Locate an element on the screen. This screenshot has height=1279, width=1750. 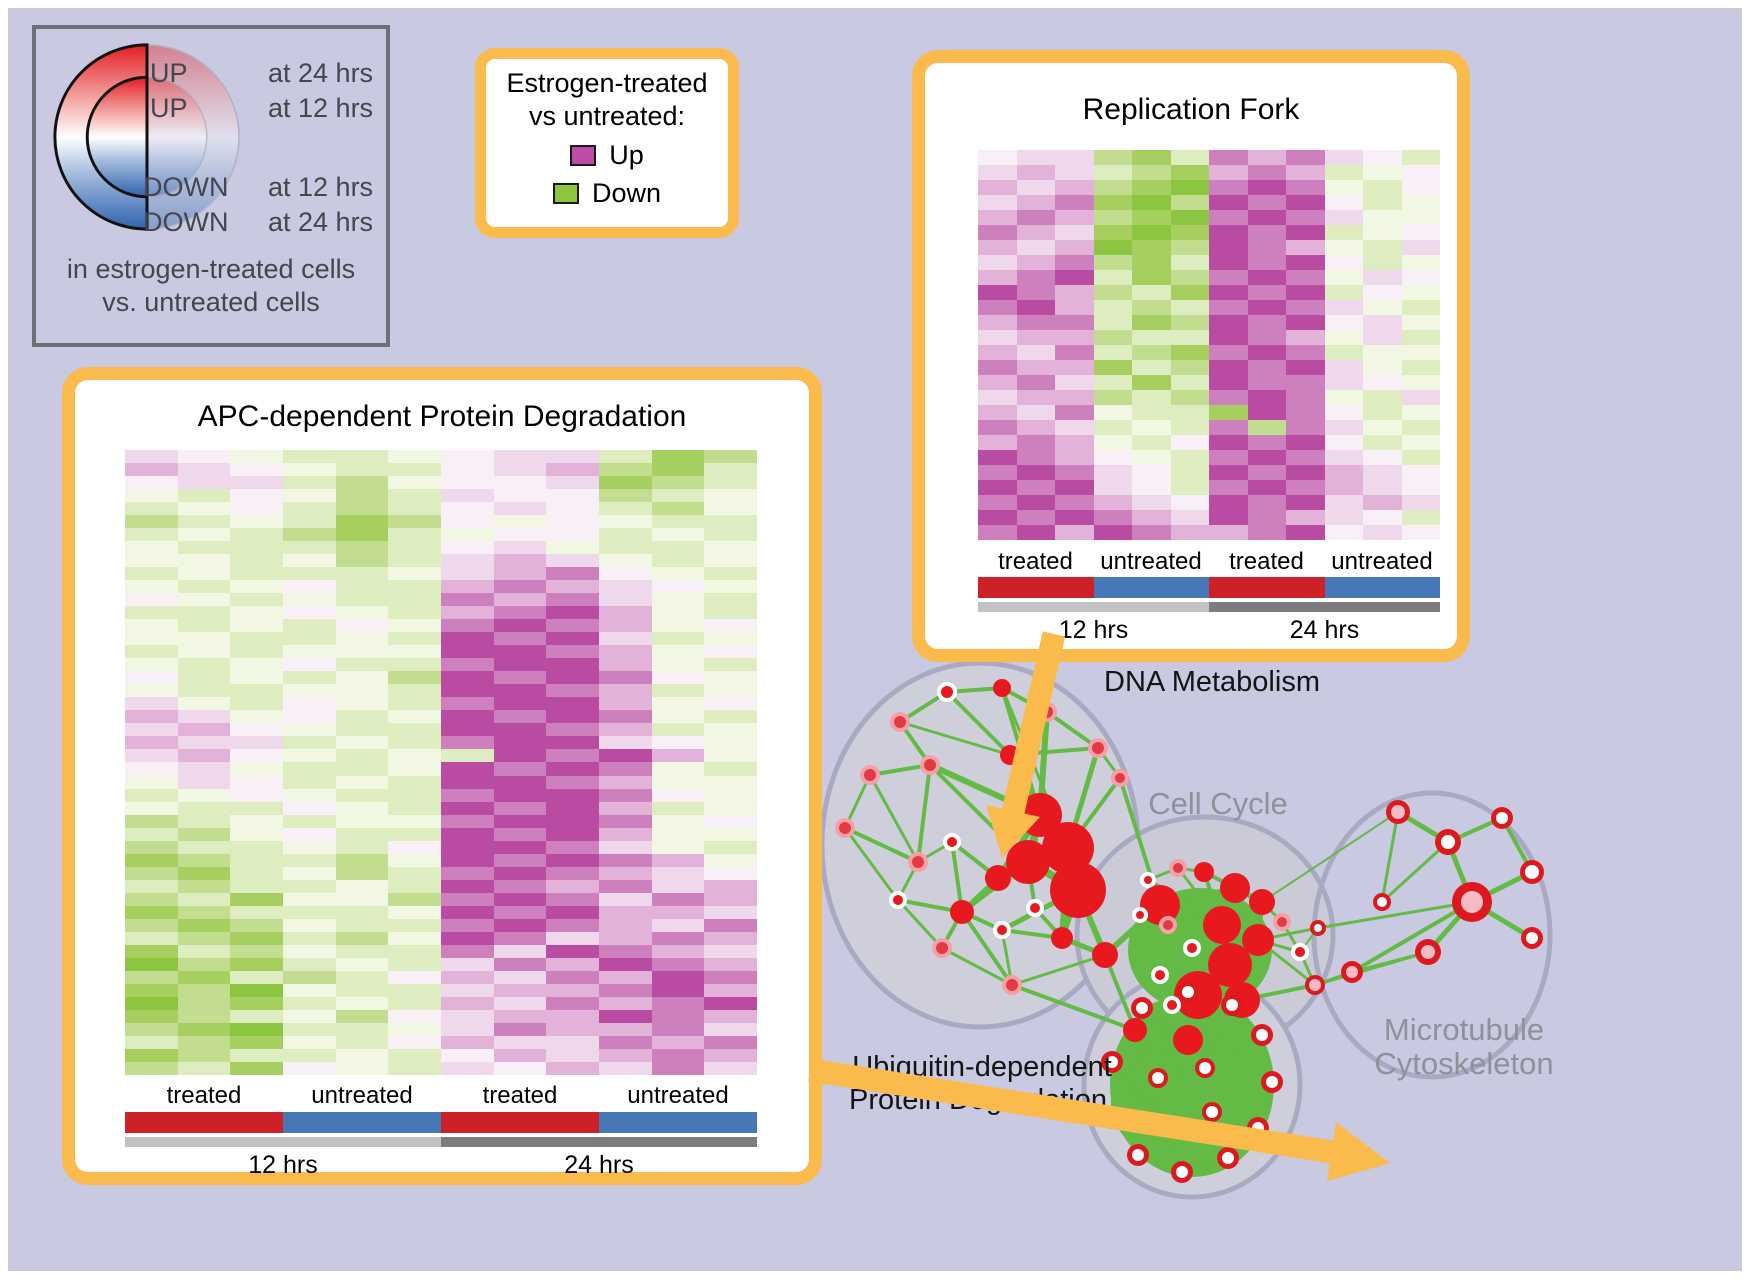
inner-ring-right-half is located at coordinates (177, 137).